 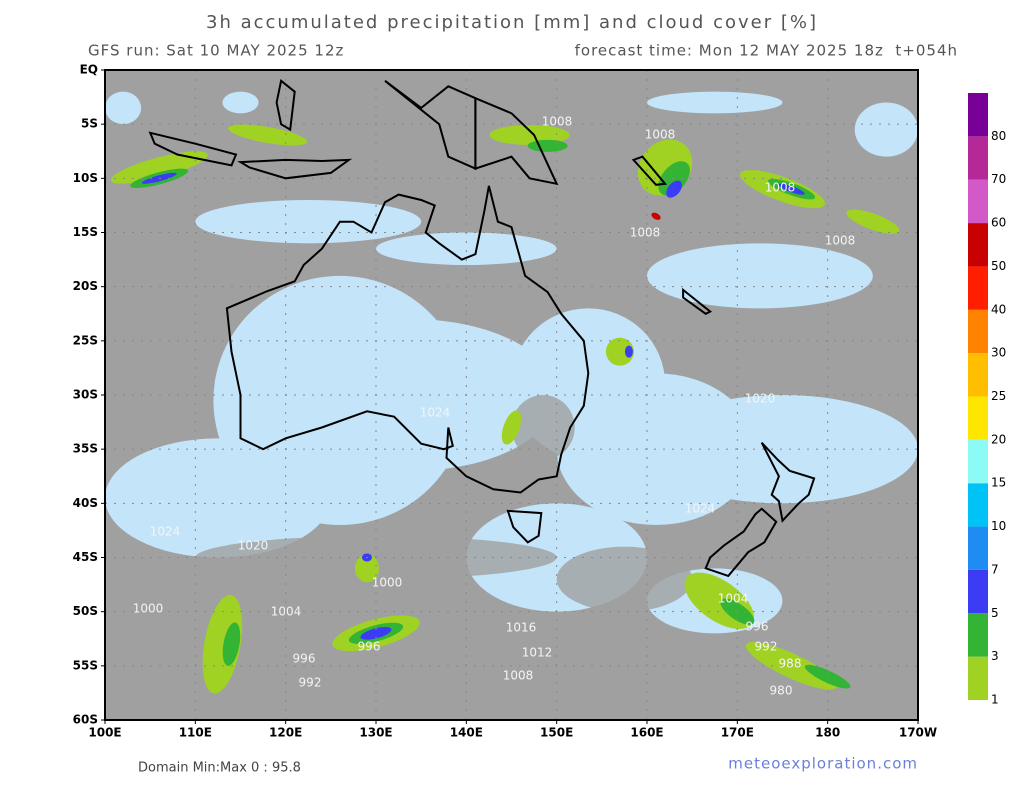 What do you see at coordinates (537, 653) in the screenshot?
I see `isobar-label: 1012` at bounding box center [537, 653].